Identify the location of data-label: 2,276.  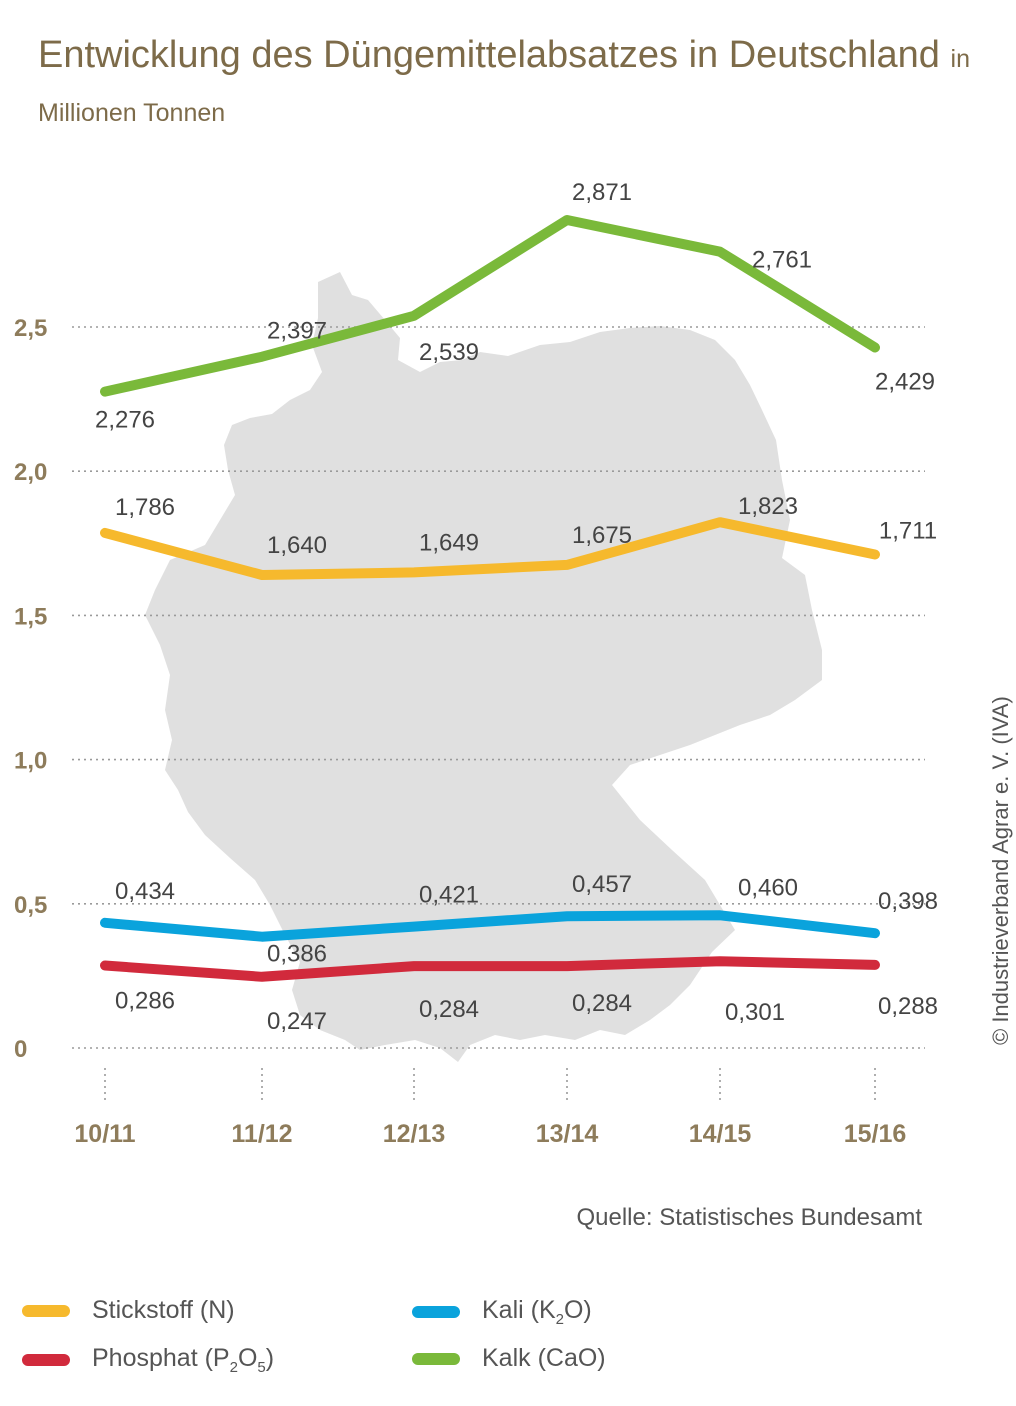
(125, 420).